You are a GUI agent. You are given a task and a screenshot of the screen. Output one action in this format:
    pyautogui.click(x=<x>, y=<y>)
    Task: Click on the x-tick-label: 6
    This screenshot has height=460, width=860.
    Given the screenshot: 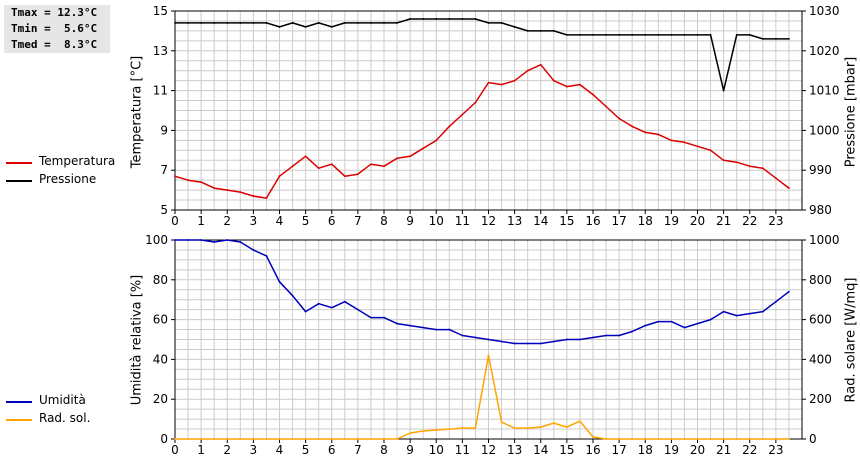 What is the action you would take?
    pyautogui.click(x=332, y=450)
    